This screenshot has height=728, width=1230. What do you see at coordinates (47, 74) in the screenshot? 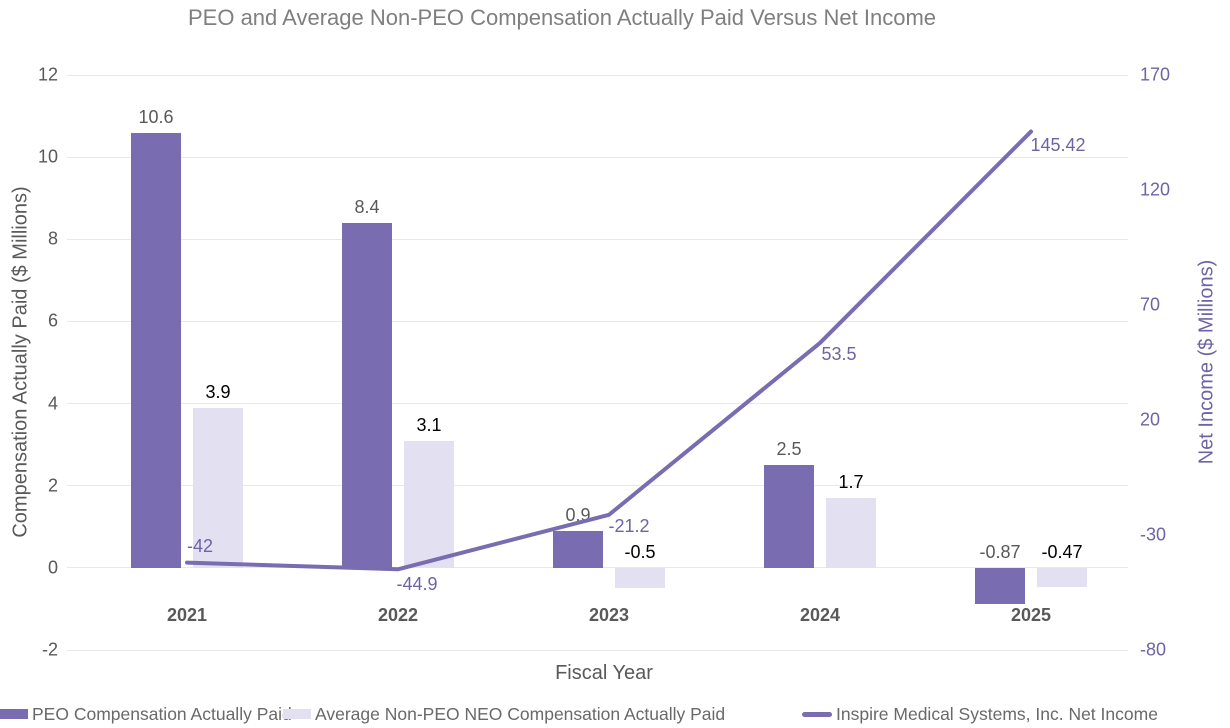
I see `left-tick-label: 12` at bounding box center [47, 74].